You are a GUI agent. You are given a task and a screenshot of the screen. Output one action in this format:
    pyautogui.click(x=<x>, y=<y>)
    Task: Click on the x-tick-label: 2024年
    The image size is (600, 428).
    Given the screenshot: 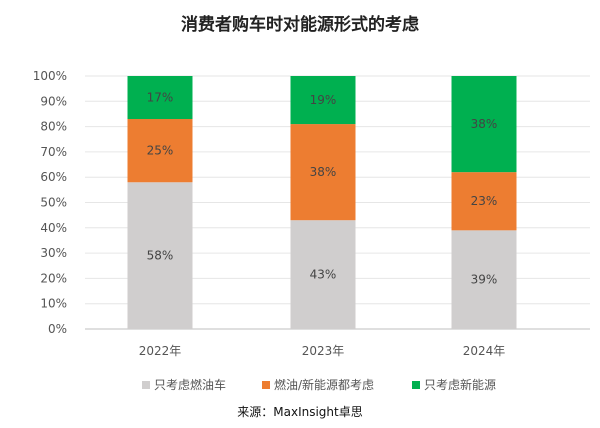 What is the action you would take?
    pyautogui.click(x=484, y=351)
    